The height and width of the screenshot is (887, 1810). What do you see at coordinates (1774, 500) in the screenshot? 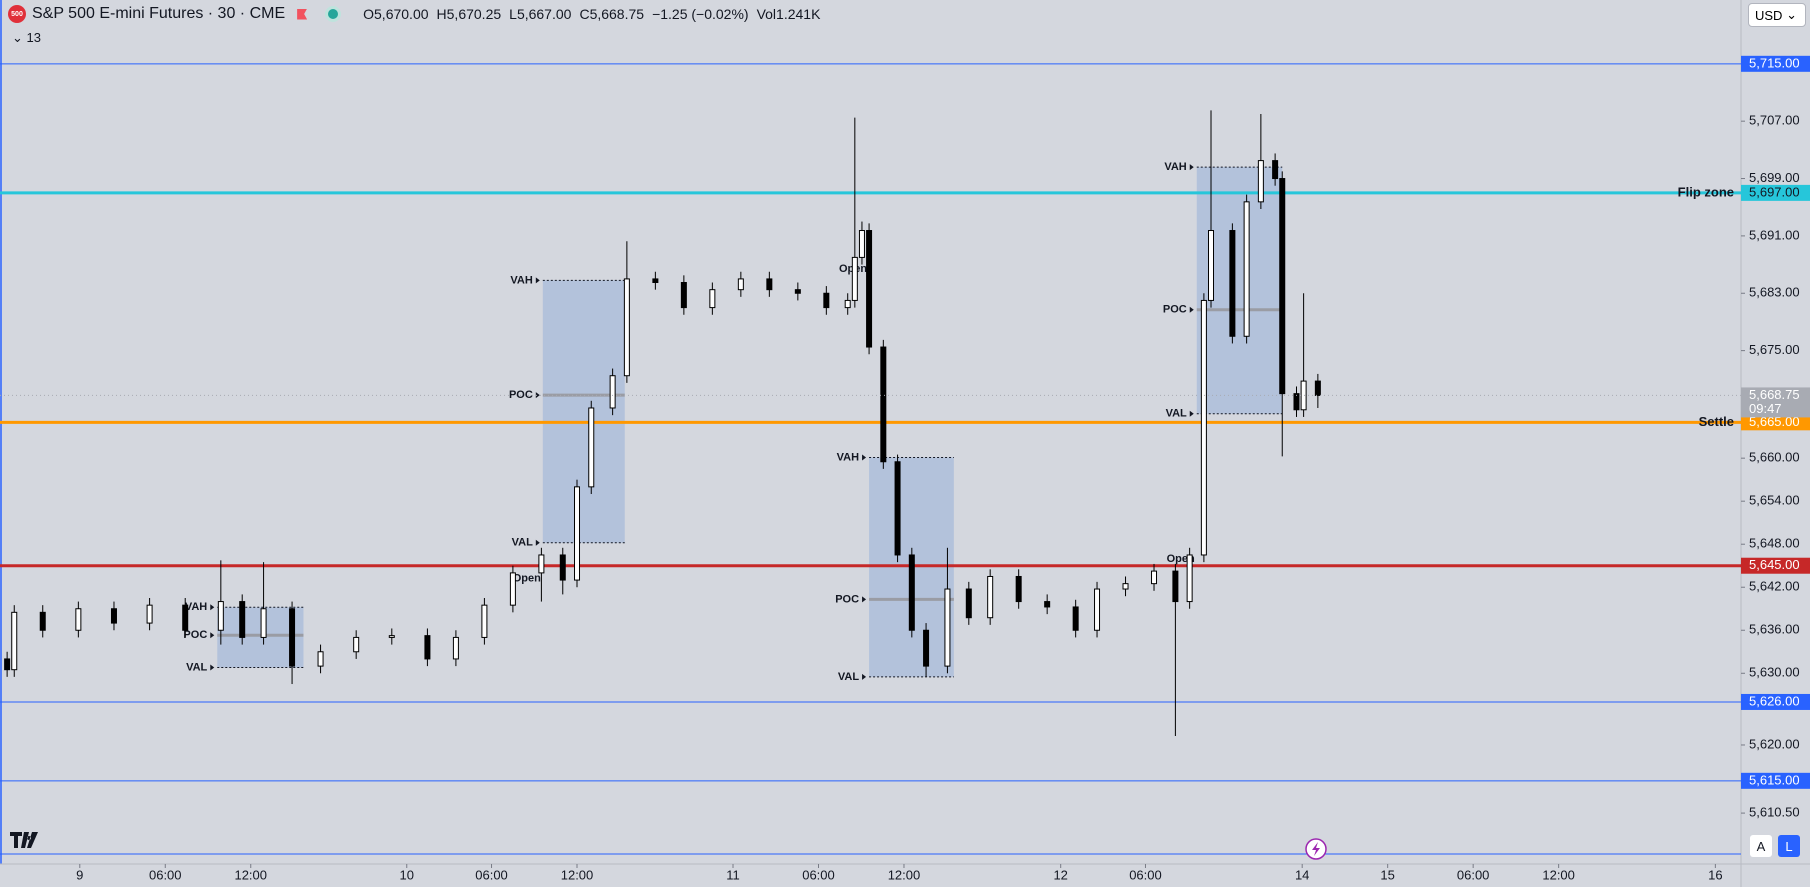
I see `y-tick-label: 5,654.00` at bounding box center [1774, 500].